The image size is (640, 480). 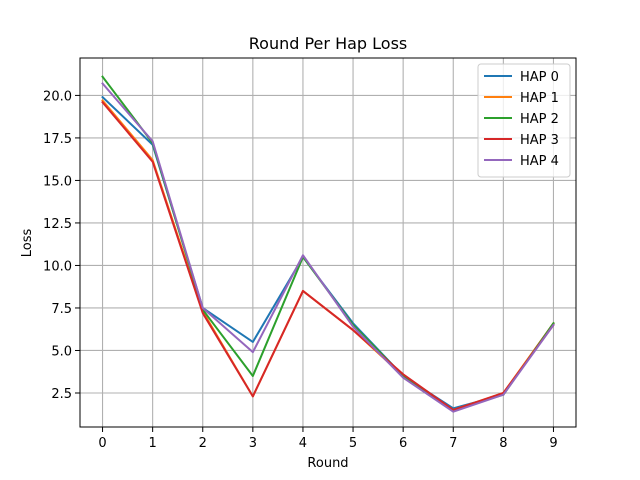 What do you see at coordinates (328, 43) in the screenshot?
I see `chart-title: Round Per Hap Loss` at bounding box center [328, 43].